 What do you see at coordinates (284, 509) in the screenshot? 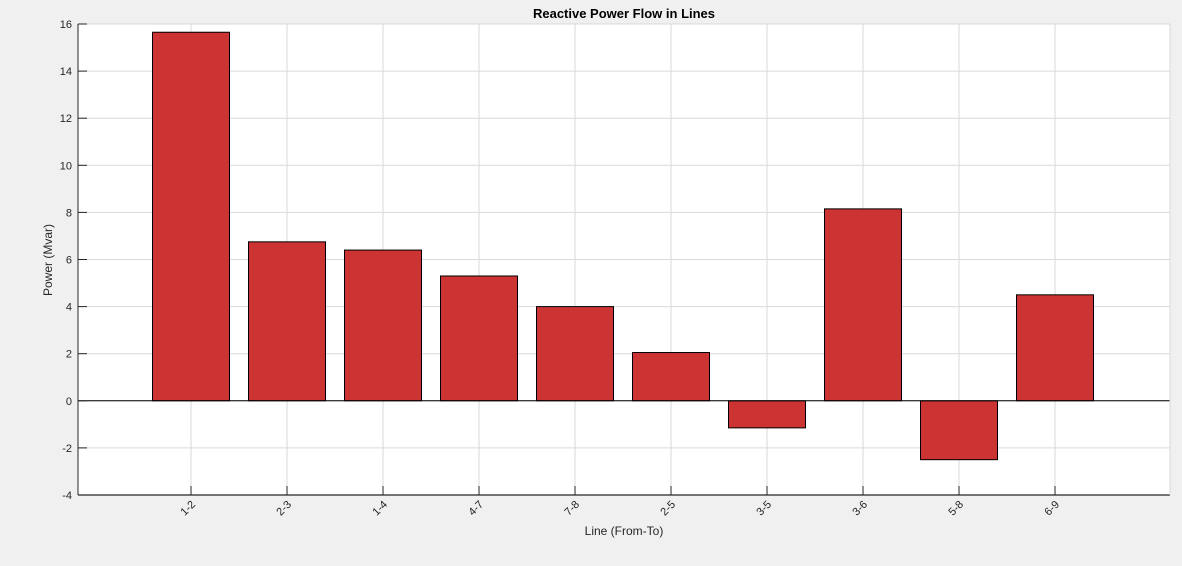
I see `x-tick-label-2-3: 2-3` at bounding box center [284, 509].